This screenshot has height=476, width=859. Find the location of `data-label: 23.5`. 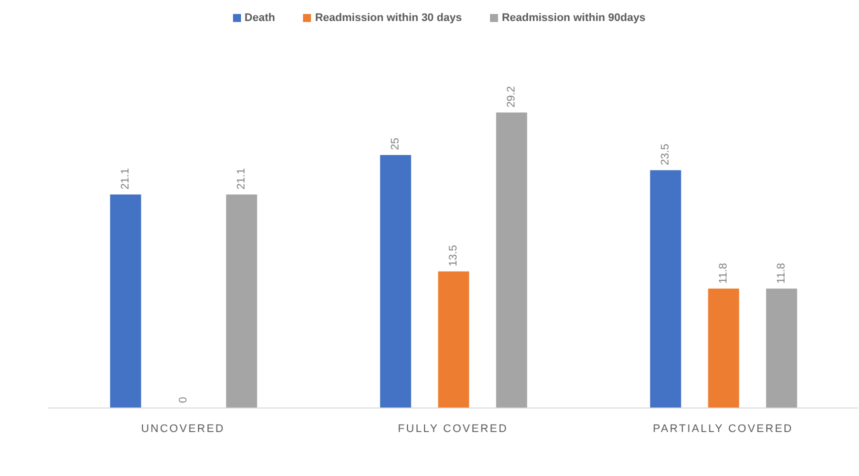

data-label: 23.5 is located at coordinates (666, 155).